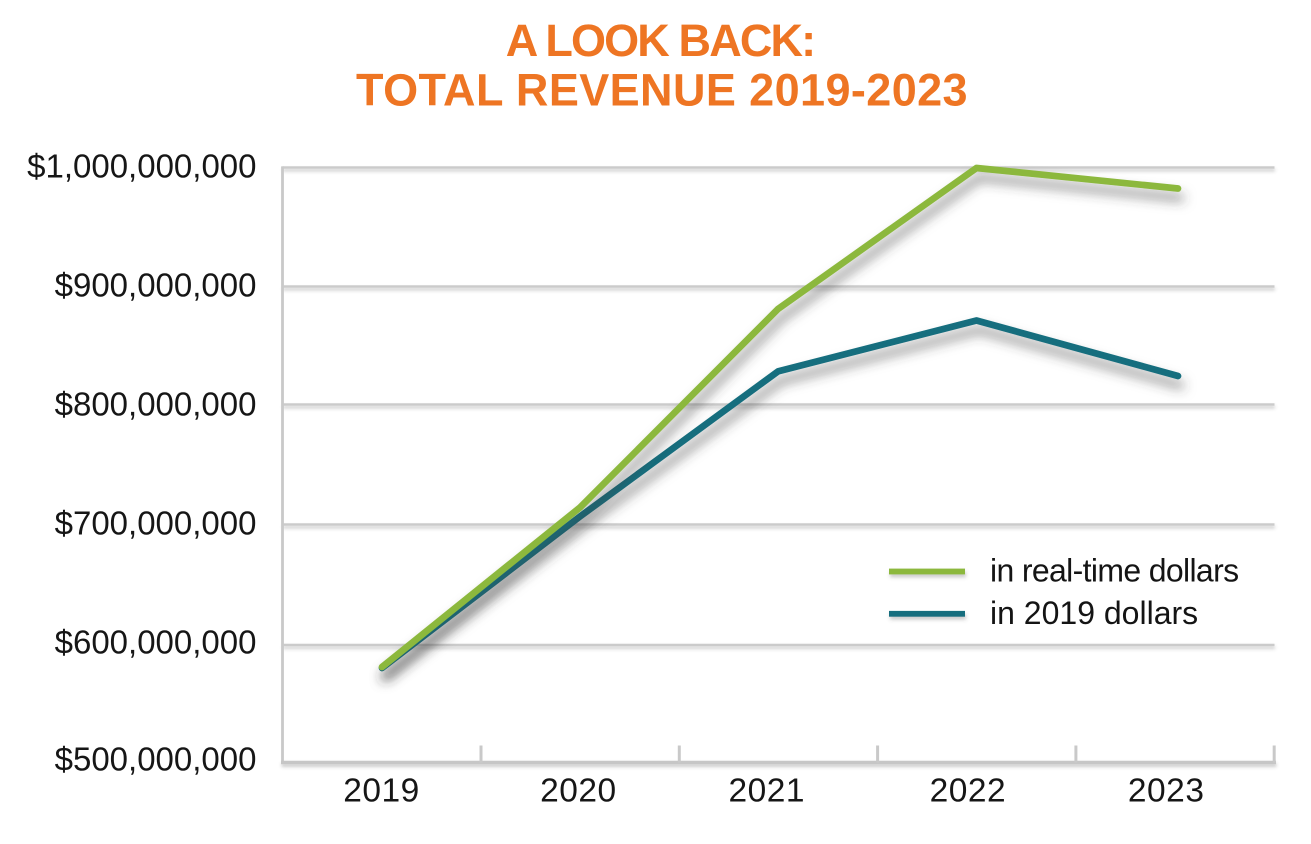  I want to click on svg-text: 2022, so click(968, 791).